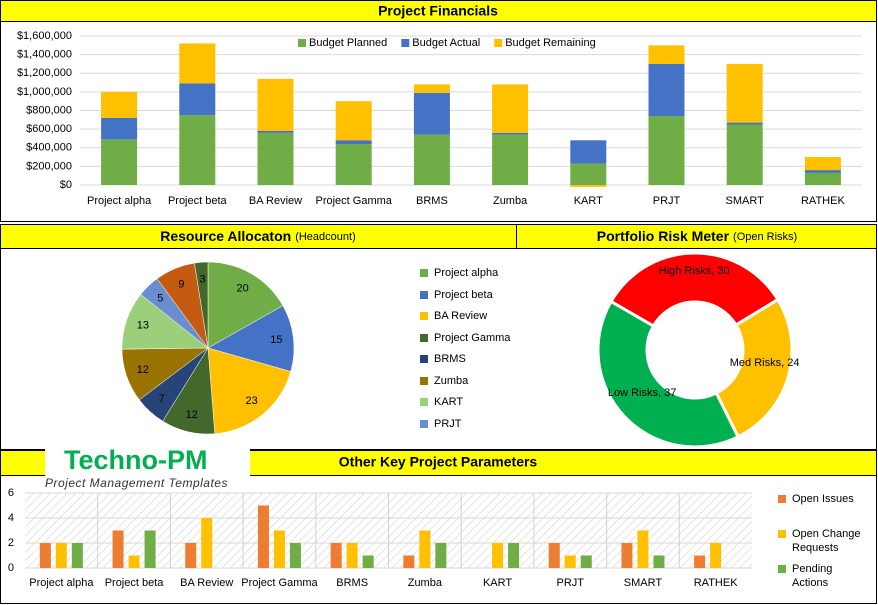 The image size is (878, 605). Describe the element at coordinates (276, 340) in the screenshot. I see `data-label: 15` at that location.